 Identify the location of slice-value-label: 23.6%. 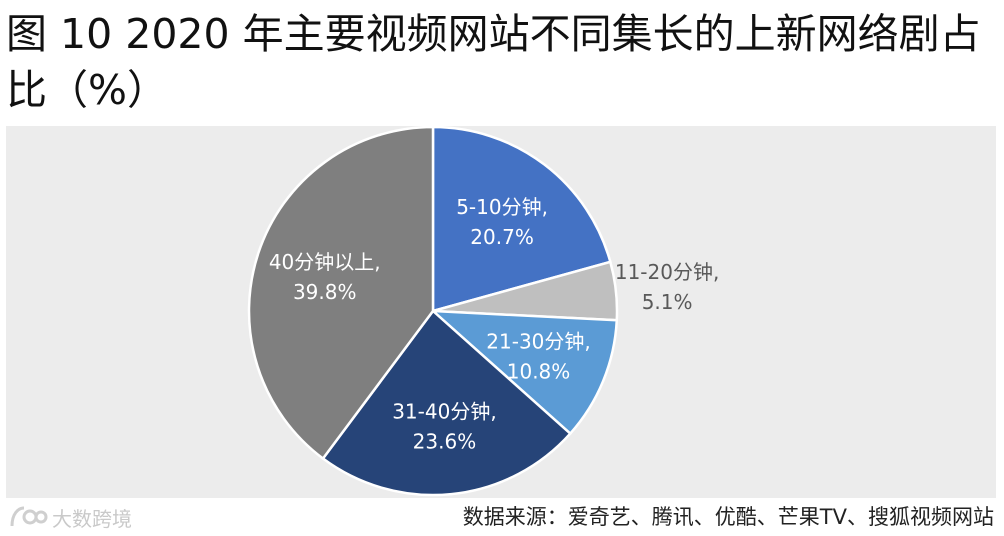
(445, 442).